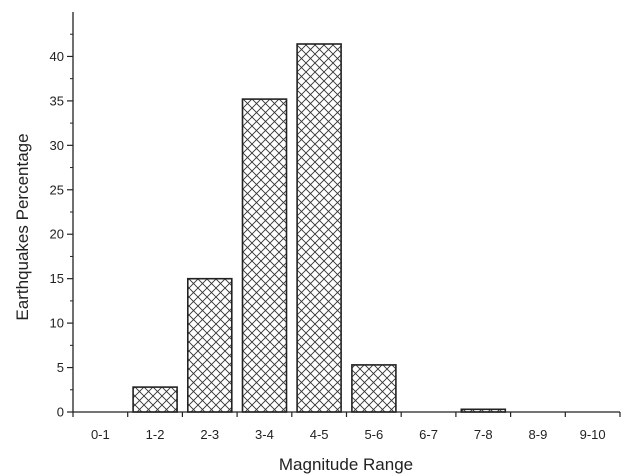 The height and width of the screenshot is (475, 623). What do you see at coordinates (346, 426) in the screenshot?
I see `x-axis: 0-1 1-2 2-3 3-4 4-5 5-6 6-7 7-8 8-9 9-10` at bounding box center [346, 426].